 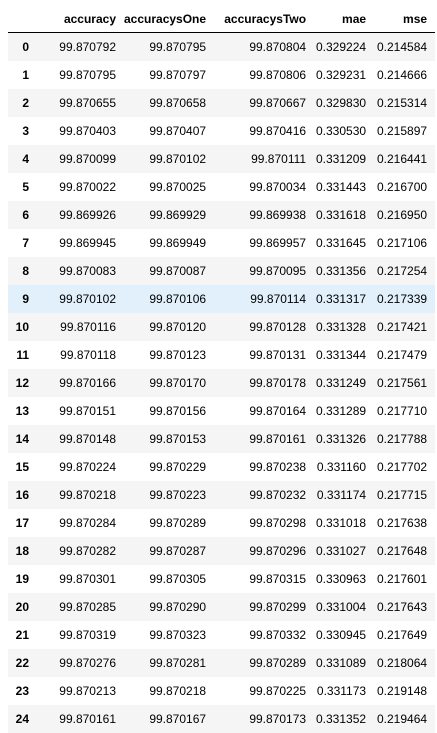 I want to click on accuracystwo-cell: 99.870804, so click(x=264, y=47).